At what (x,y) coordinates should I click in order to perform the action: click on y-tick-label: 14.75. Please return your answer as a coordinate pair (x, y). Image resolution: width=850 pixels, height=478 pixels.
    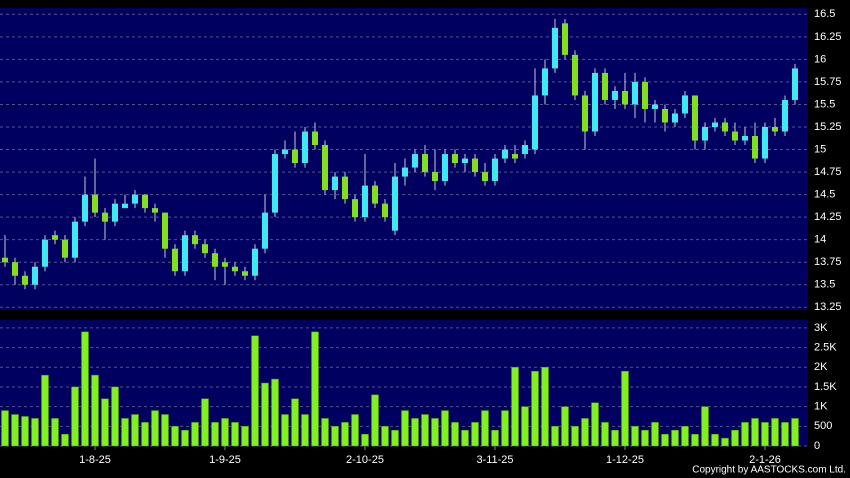
    Looking at the image, I should click on (828, 172).